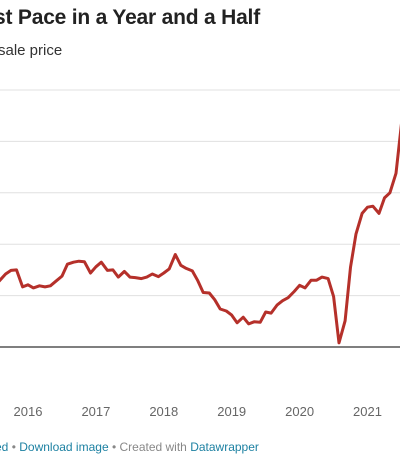 The width and height of the screenshot is (400, 461). I want to click on x-tick-label: 2020, so click(299, 411).